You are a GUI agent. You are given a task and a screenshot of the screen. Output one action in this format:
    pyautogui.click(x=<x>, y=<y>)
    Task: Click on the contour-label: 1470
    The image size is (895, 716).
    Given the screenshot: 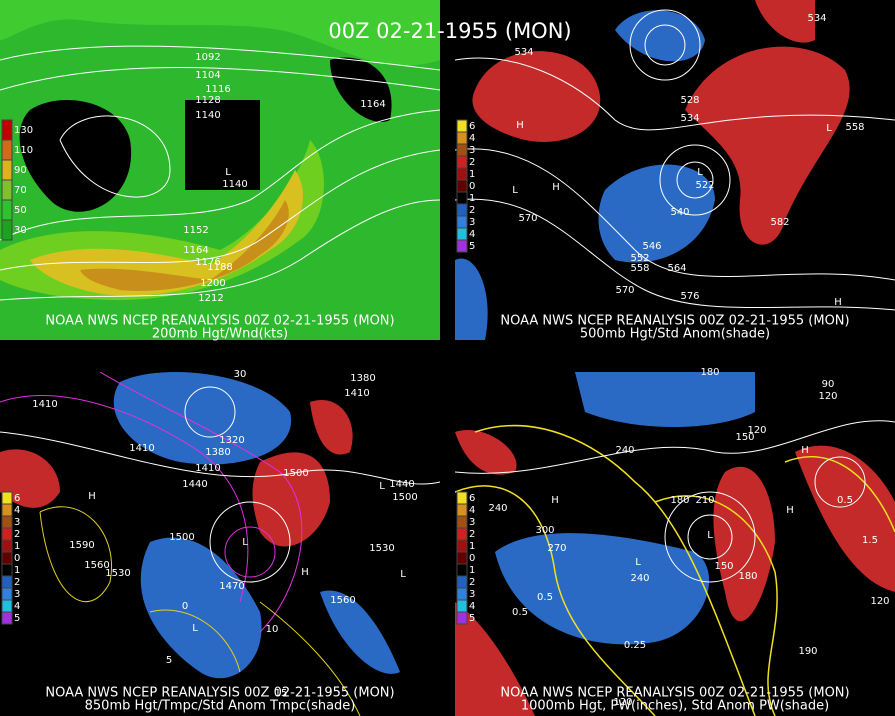 What is the action you would take?
    pyautogui.click(x=231, y=586)
    